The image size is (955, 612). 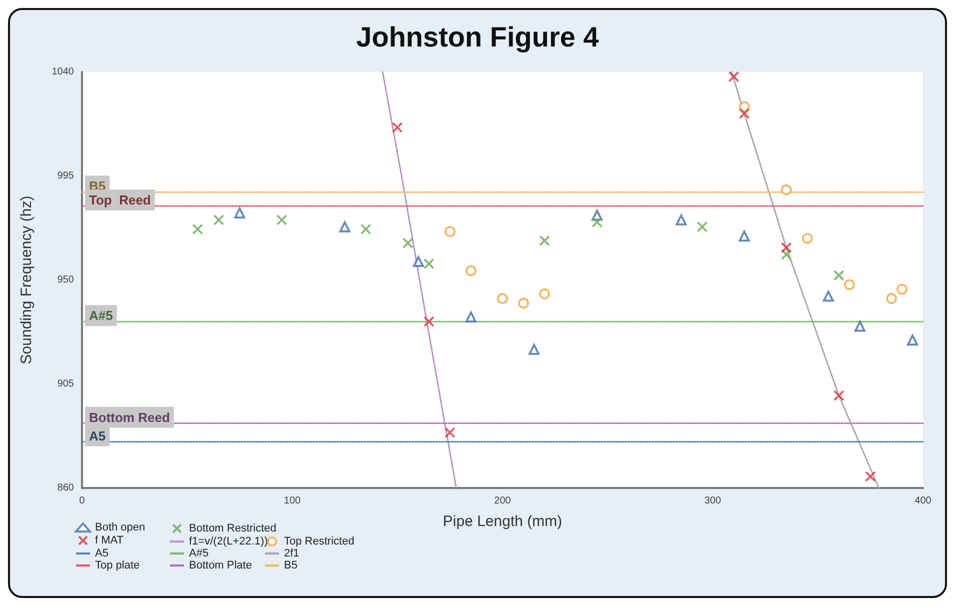 I want to click on y-tick-label: 995, so click(x=65, y=176).